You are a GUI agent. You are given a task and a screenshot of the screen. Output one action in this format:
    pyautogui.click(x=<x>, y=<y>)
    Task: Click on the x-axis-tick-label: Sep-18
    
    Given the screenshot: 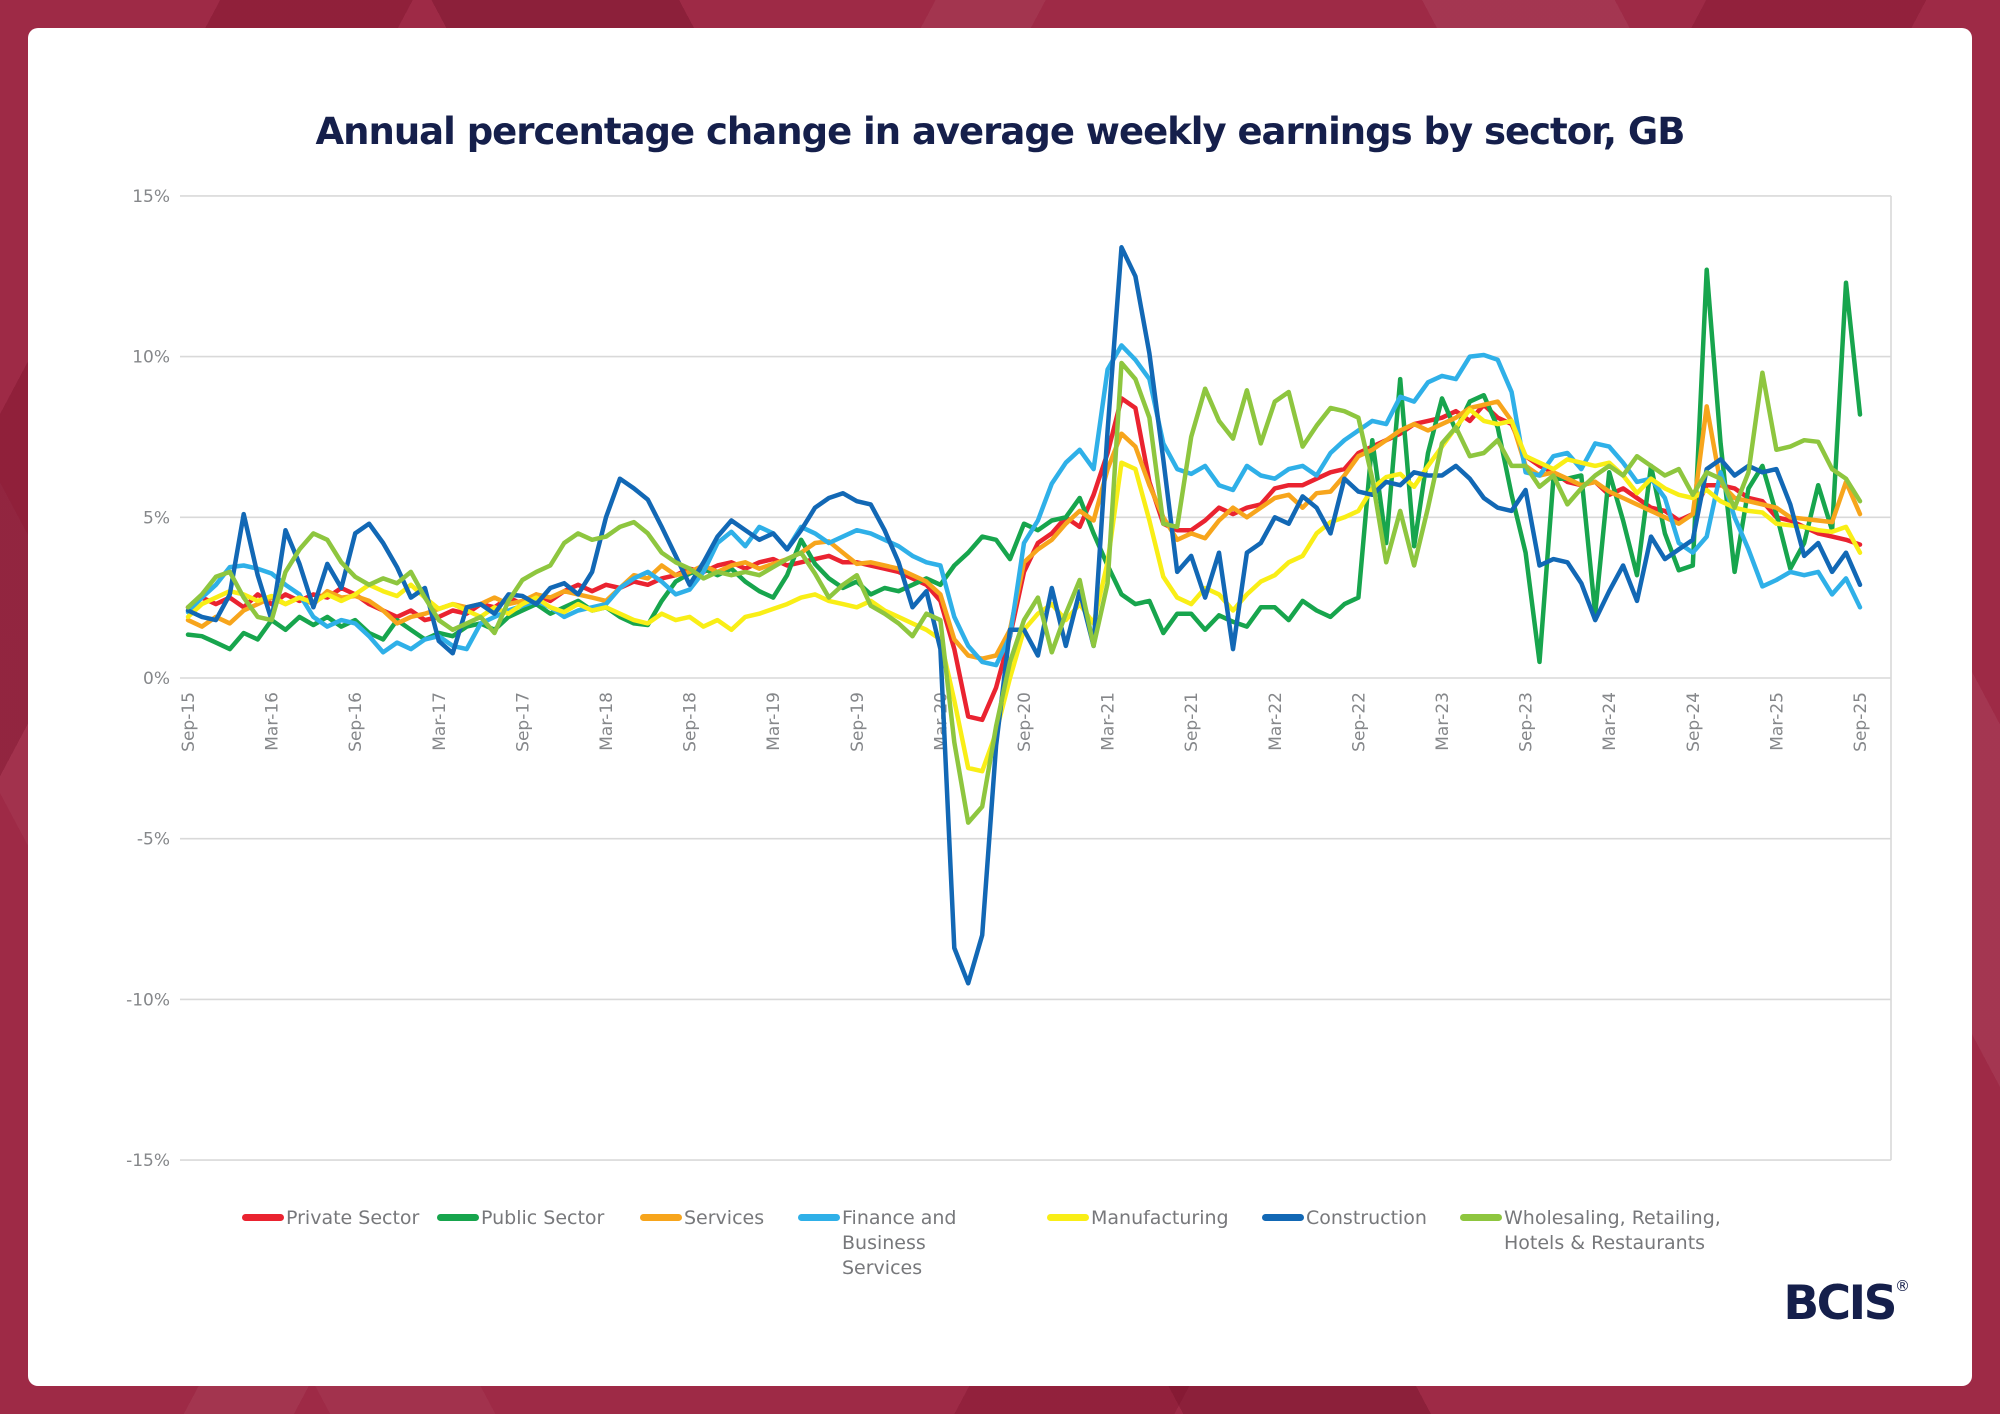 What is the action you would take?
    pyautogui.click(x=691, y=722)
    